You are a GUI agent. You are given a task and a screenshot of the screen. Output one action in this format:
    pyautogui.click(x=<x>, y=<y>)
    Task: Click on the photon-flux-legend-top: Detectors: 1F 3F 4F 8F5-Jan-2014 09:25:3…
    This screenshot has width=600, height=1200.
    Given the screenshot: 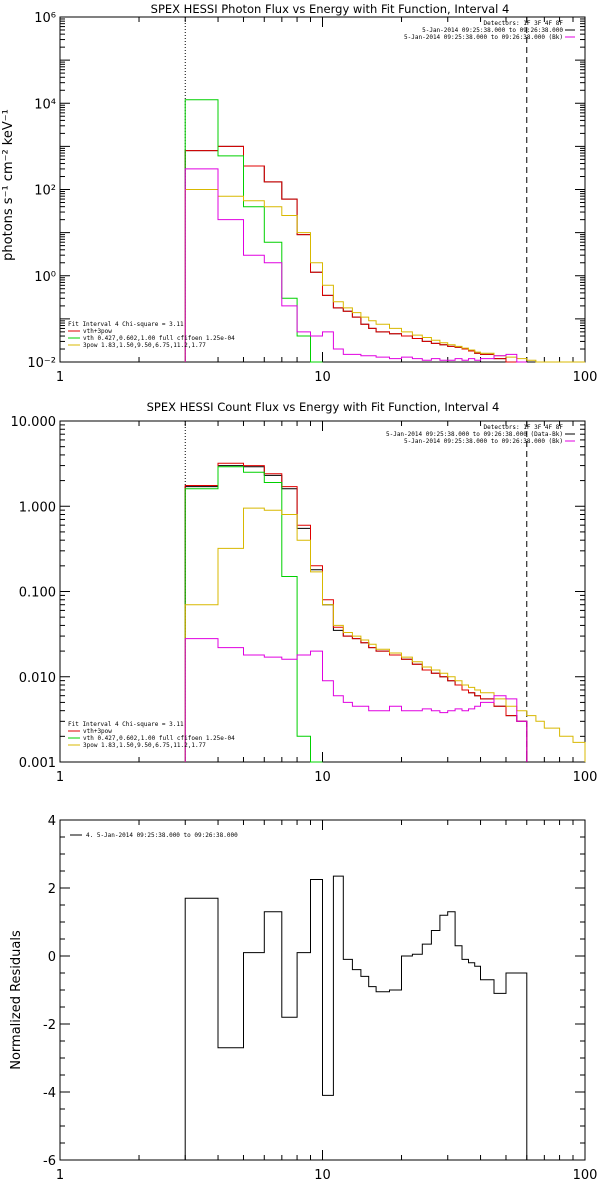 What is the action you would take?
    pyautogui.click(x=489, y=30)
    